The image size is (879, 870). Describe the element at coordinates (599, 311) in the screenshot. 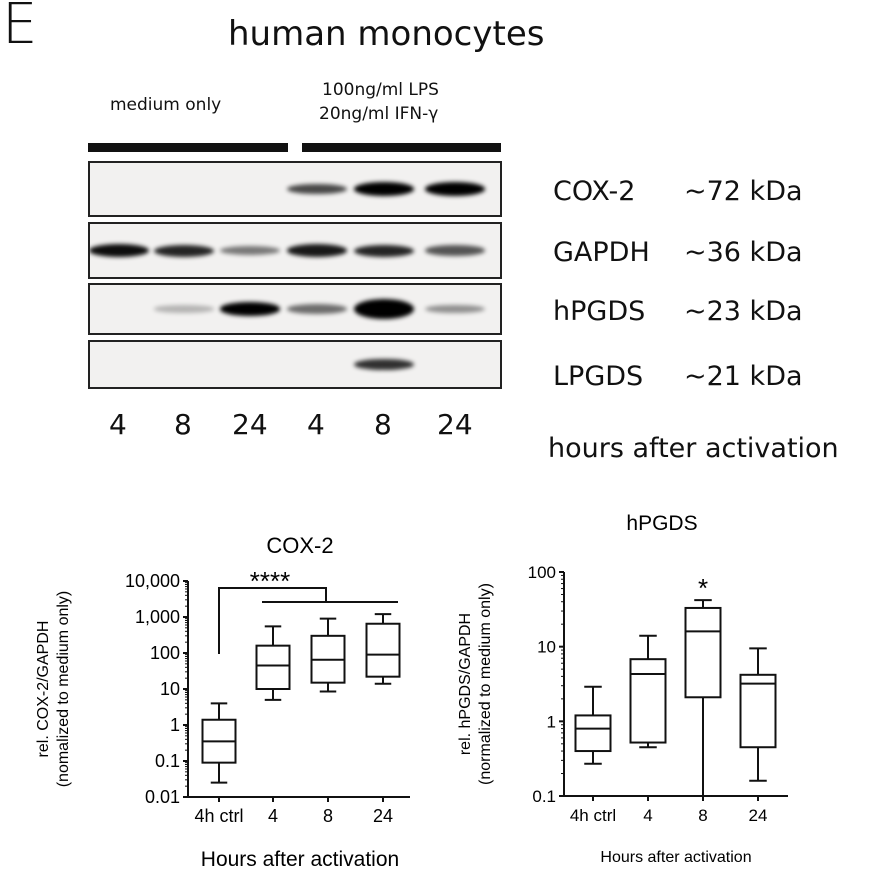

I see `blot-protein-label: hPGDS` at that location.